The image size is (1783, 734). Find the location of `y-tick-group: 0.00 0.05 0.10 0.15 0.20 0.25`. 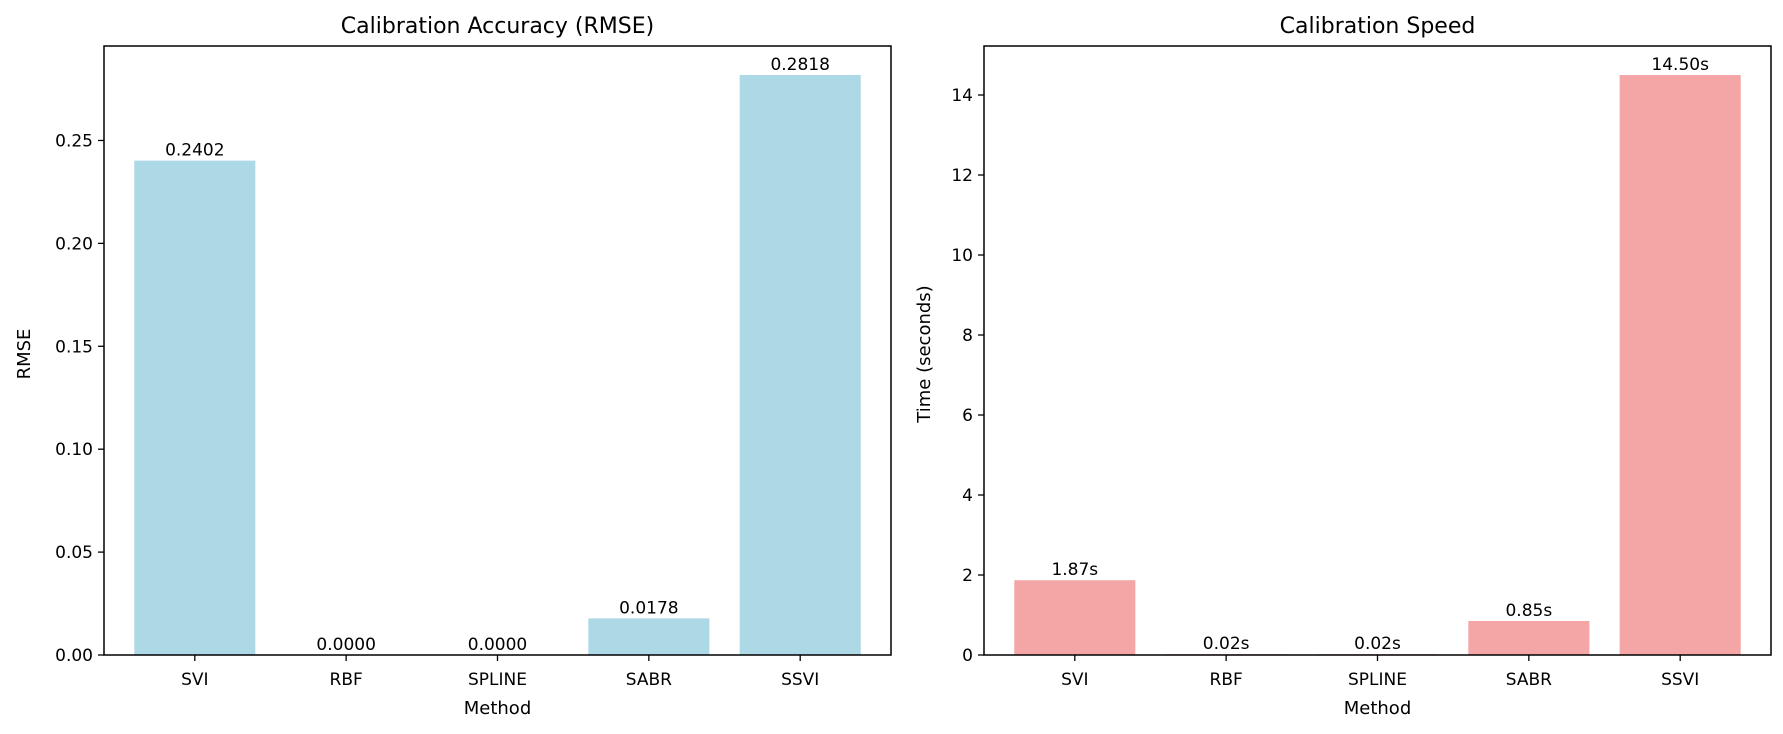

y-tick-group: 0.00 0.05 0.10 0.15 0.20 0.25 is located at coordinates (79, 398).